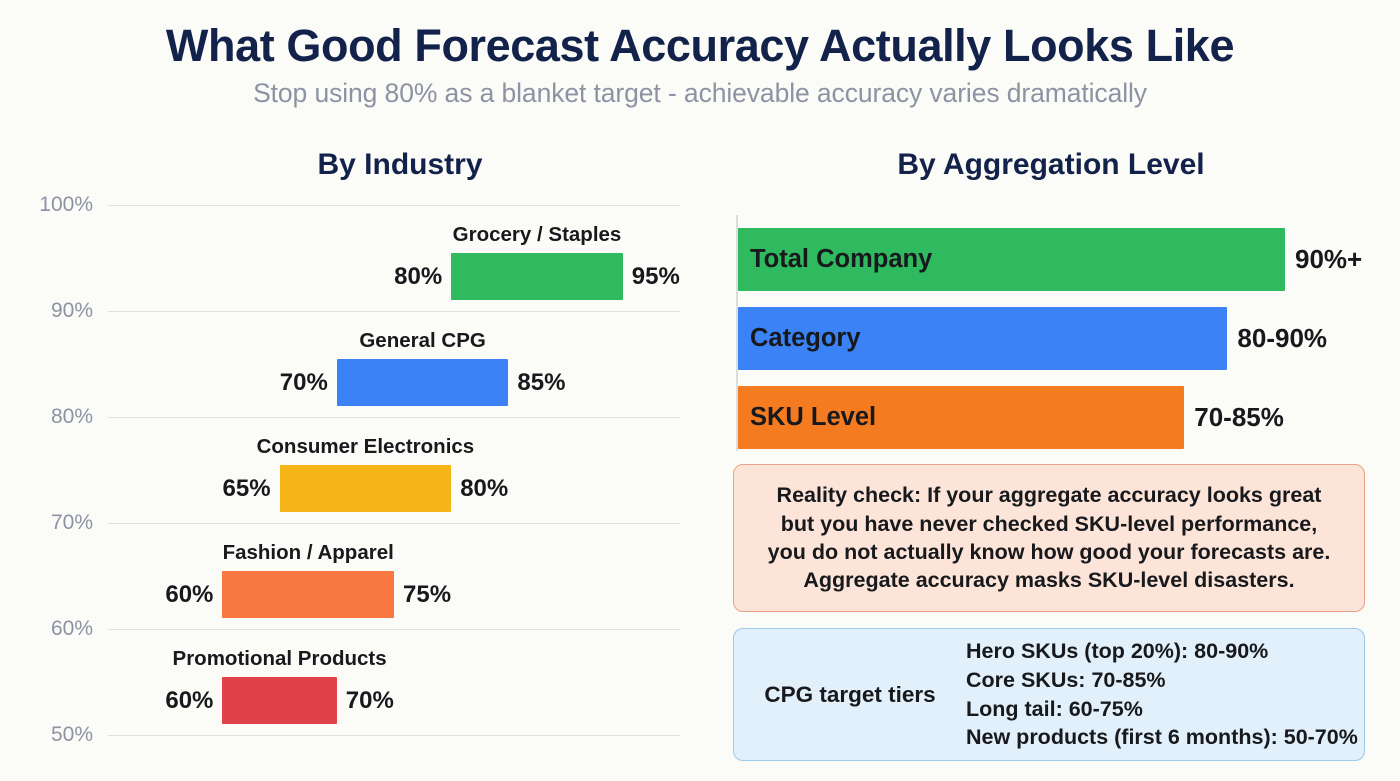 This screenshot has width=1400, height=781. I want to click on aggregation-bar: SKU Level, so click(961, 417).